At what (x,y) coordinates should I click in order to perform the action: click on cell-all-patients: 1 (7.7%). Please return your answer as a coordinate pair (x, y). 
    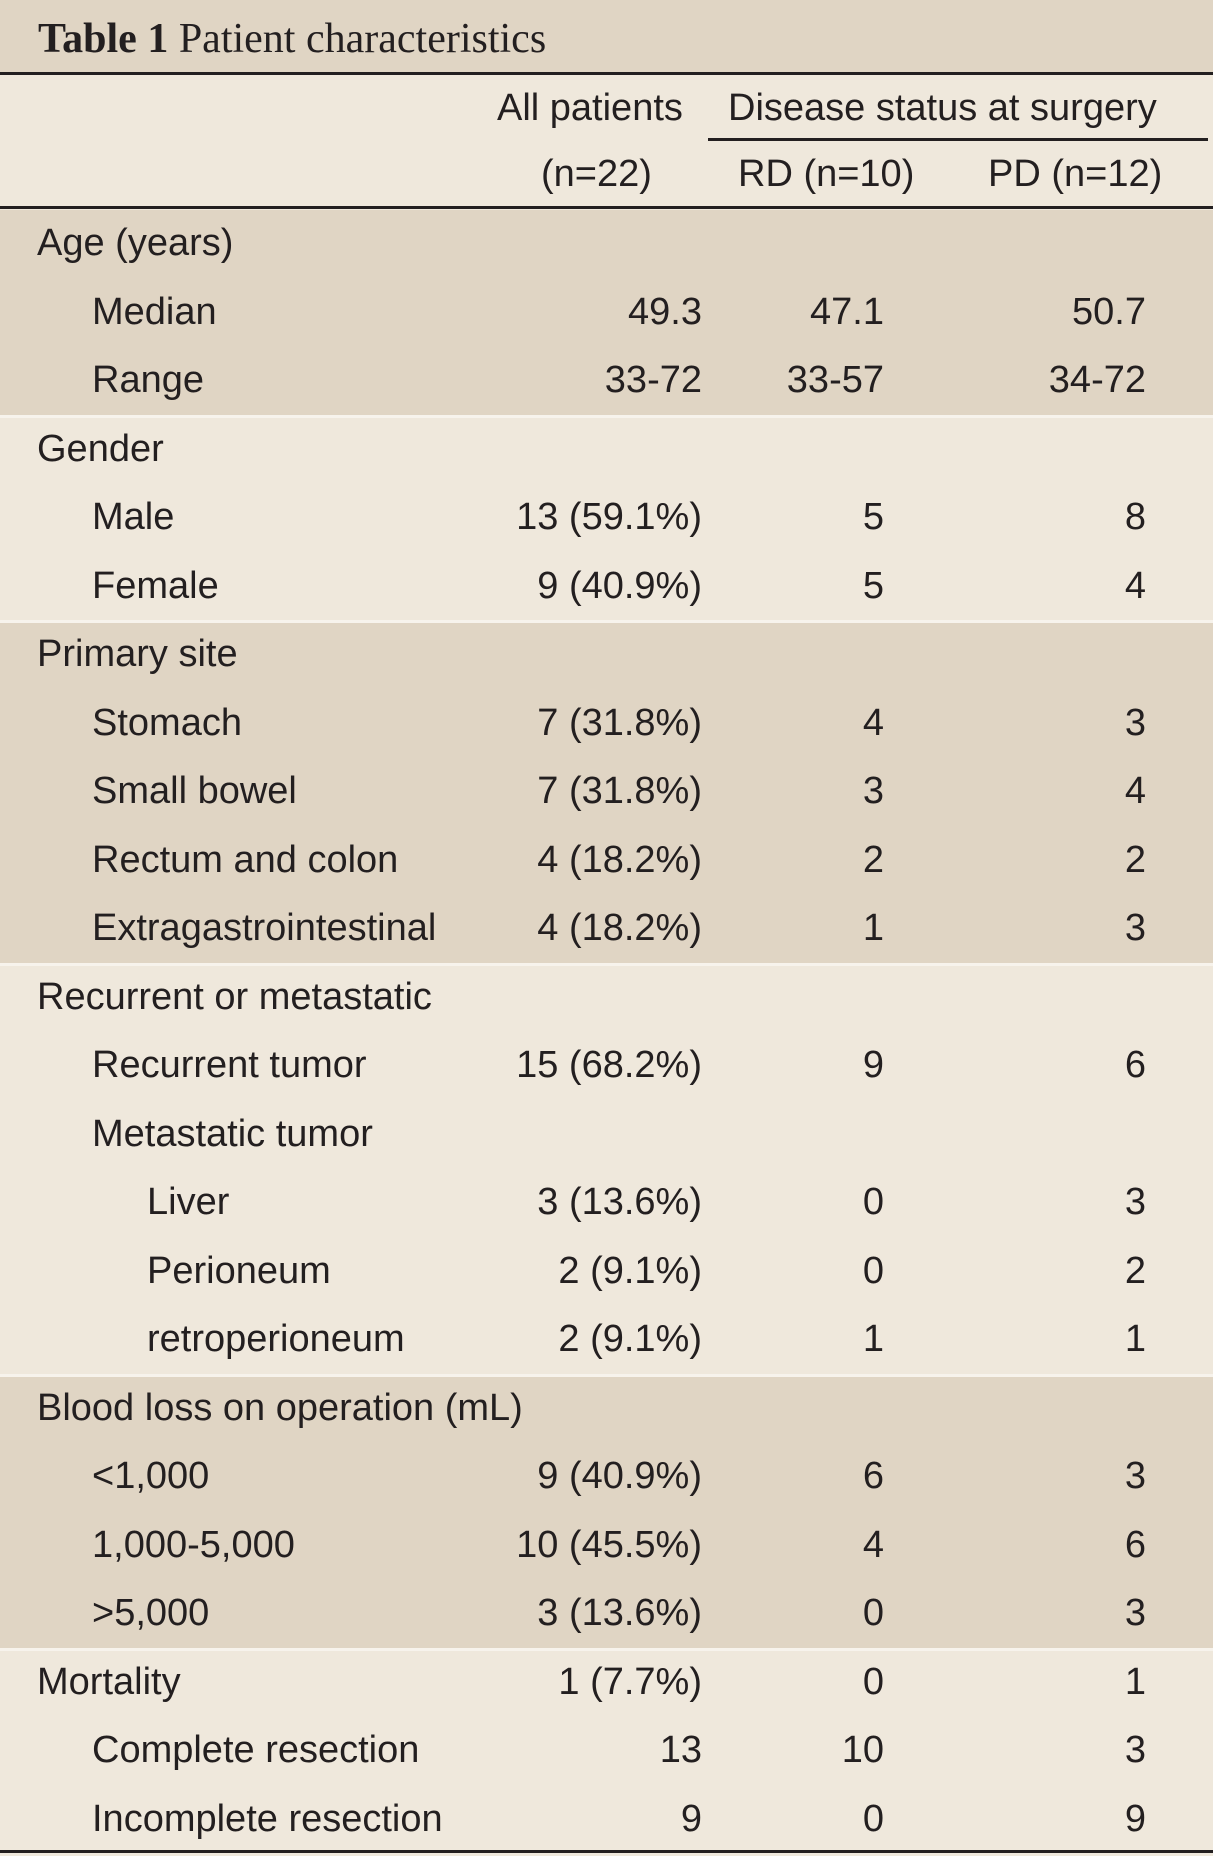
    Looking at the image, I should click on (630, 1681).